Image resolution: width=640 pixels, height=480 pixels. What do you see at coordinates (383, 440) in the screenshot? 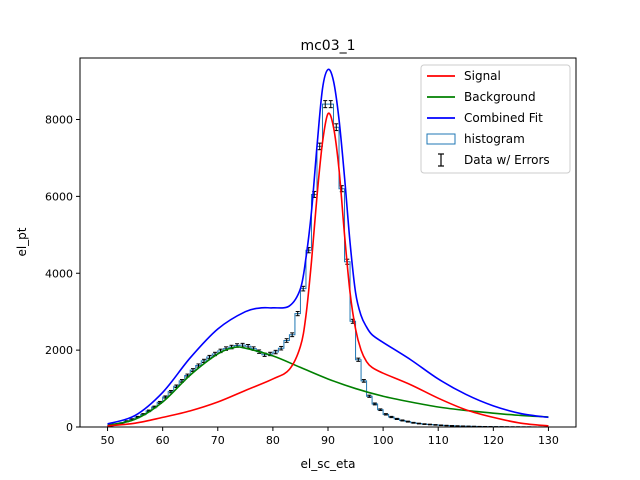
I see `x-tick-label: 100` at bounding box center [383, 440].